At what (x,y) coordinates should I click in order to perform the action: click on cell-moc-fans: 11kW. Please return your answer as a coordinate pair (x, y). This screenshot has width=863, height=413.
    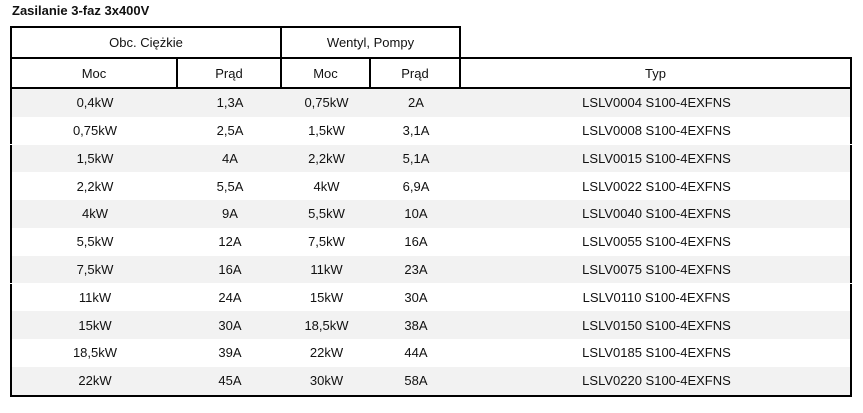
    Looking at the image, I should click on (326, 270).